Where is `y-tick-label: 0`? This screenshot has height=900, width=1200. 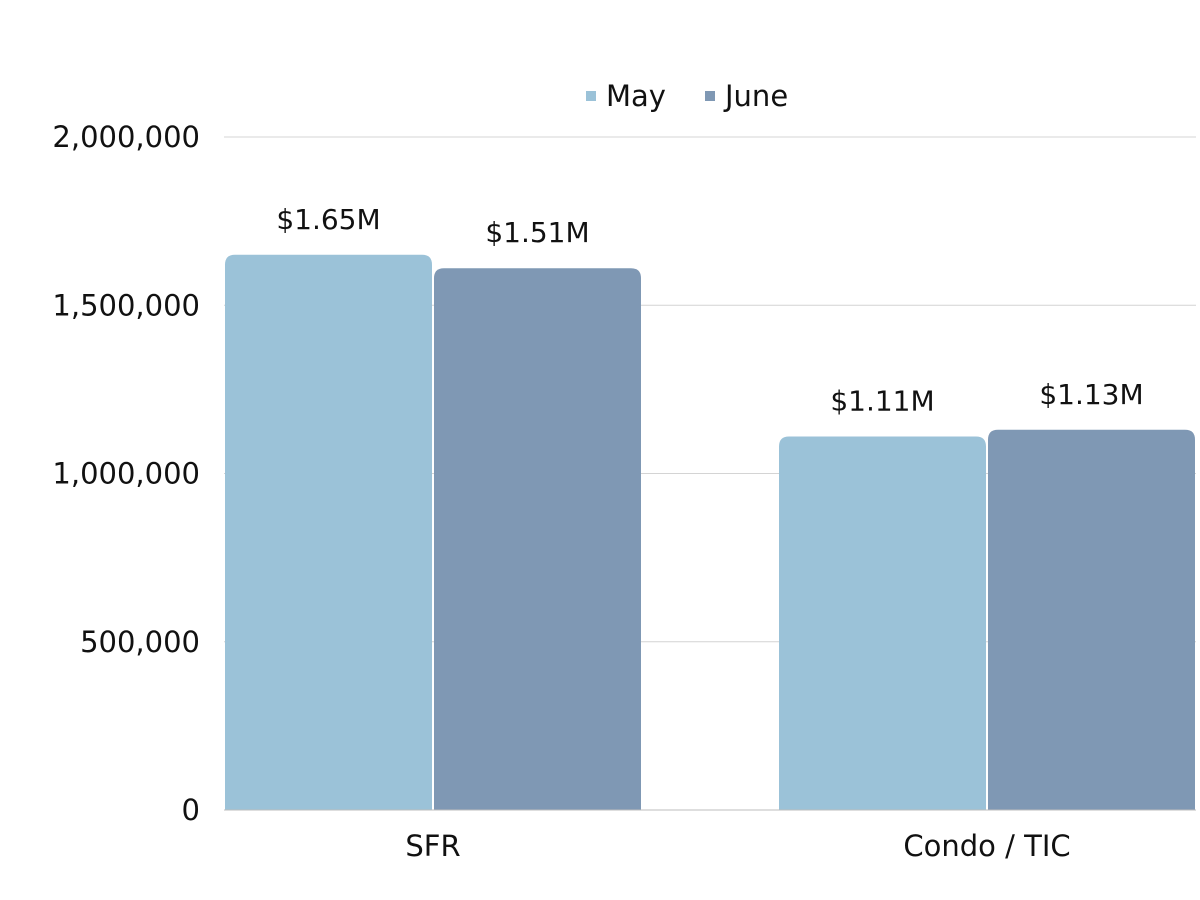
y-tick-label: 0 is located at coordinates (191, 810).